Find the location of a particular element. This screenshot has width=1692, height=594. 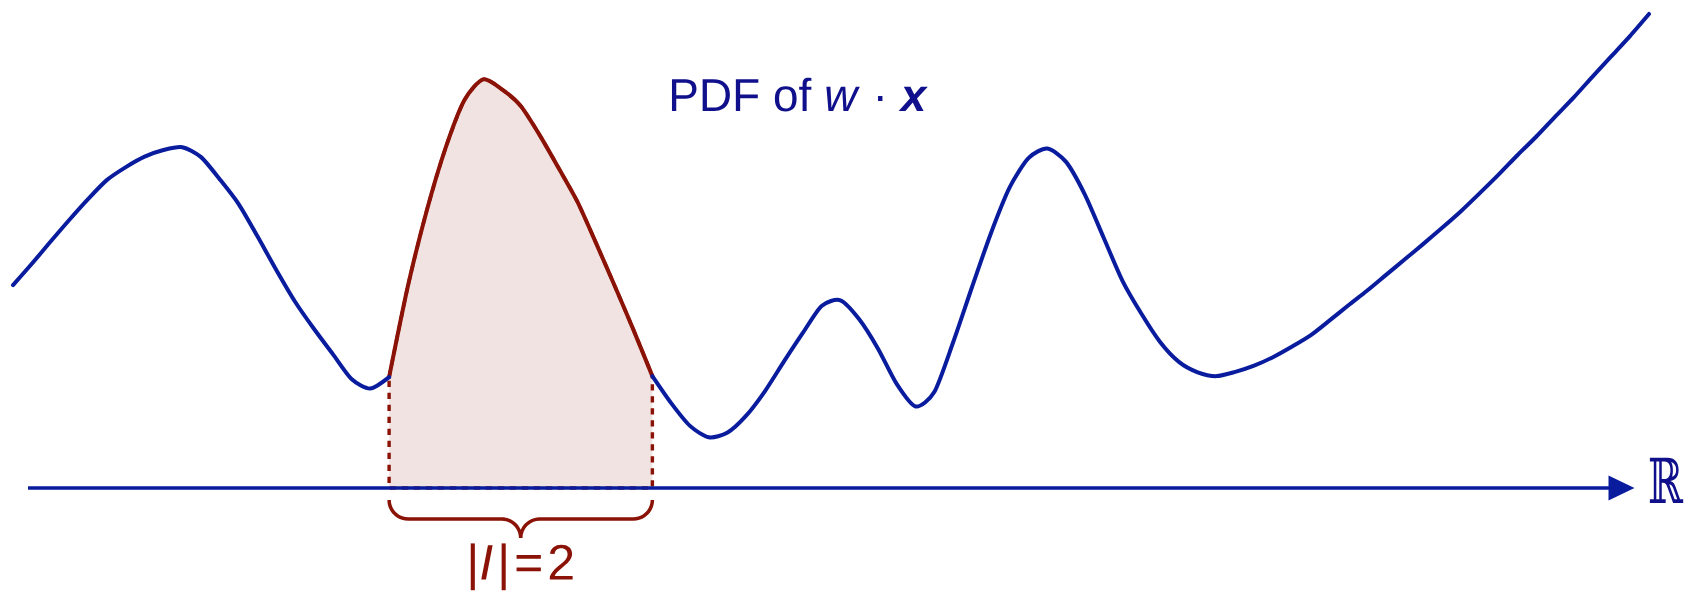

text: |I|=2 is located at coordinates (521, 567).